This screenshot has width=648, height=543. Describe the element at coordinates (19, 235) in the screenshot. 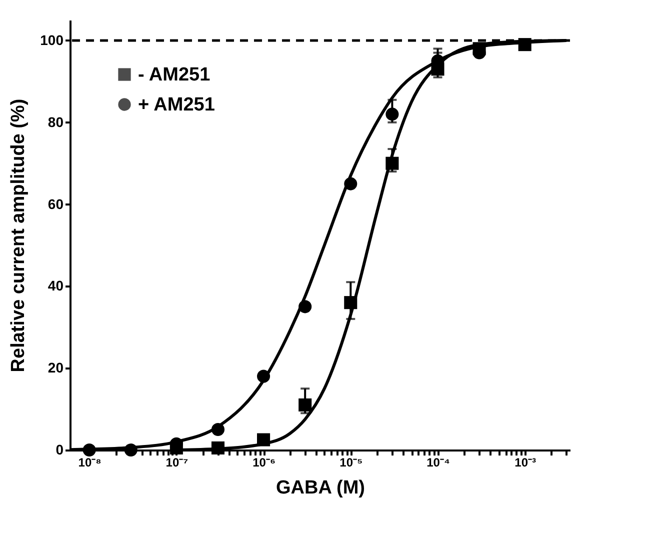

I see `y-axis-title: Relative current amplitude (%)` at that location.